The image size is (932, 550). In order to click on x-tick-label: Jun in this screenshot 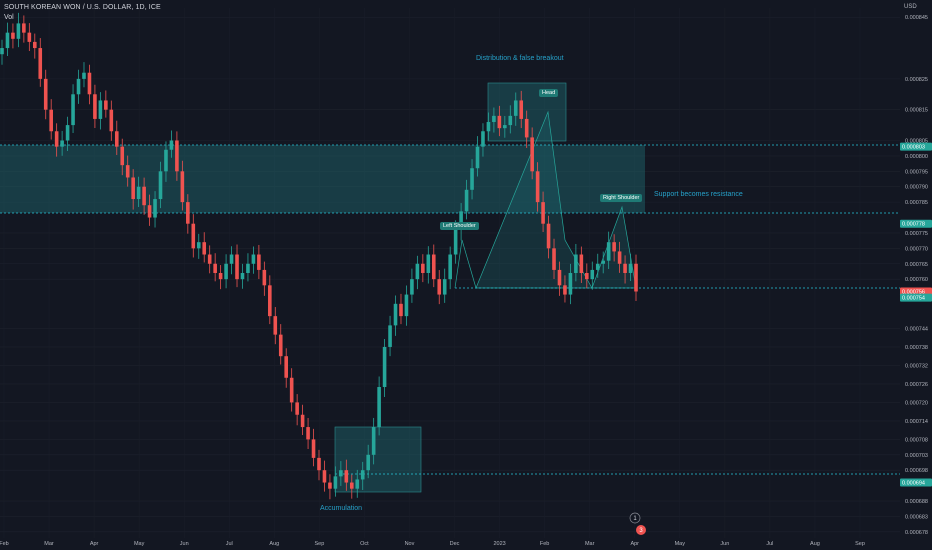, I will do `click(184, 544)`.